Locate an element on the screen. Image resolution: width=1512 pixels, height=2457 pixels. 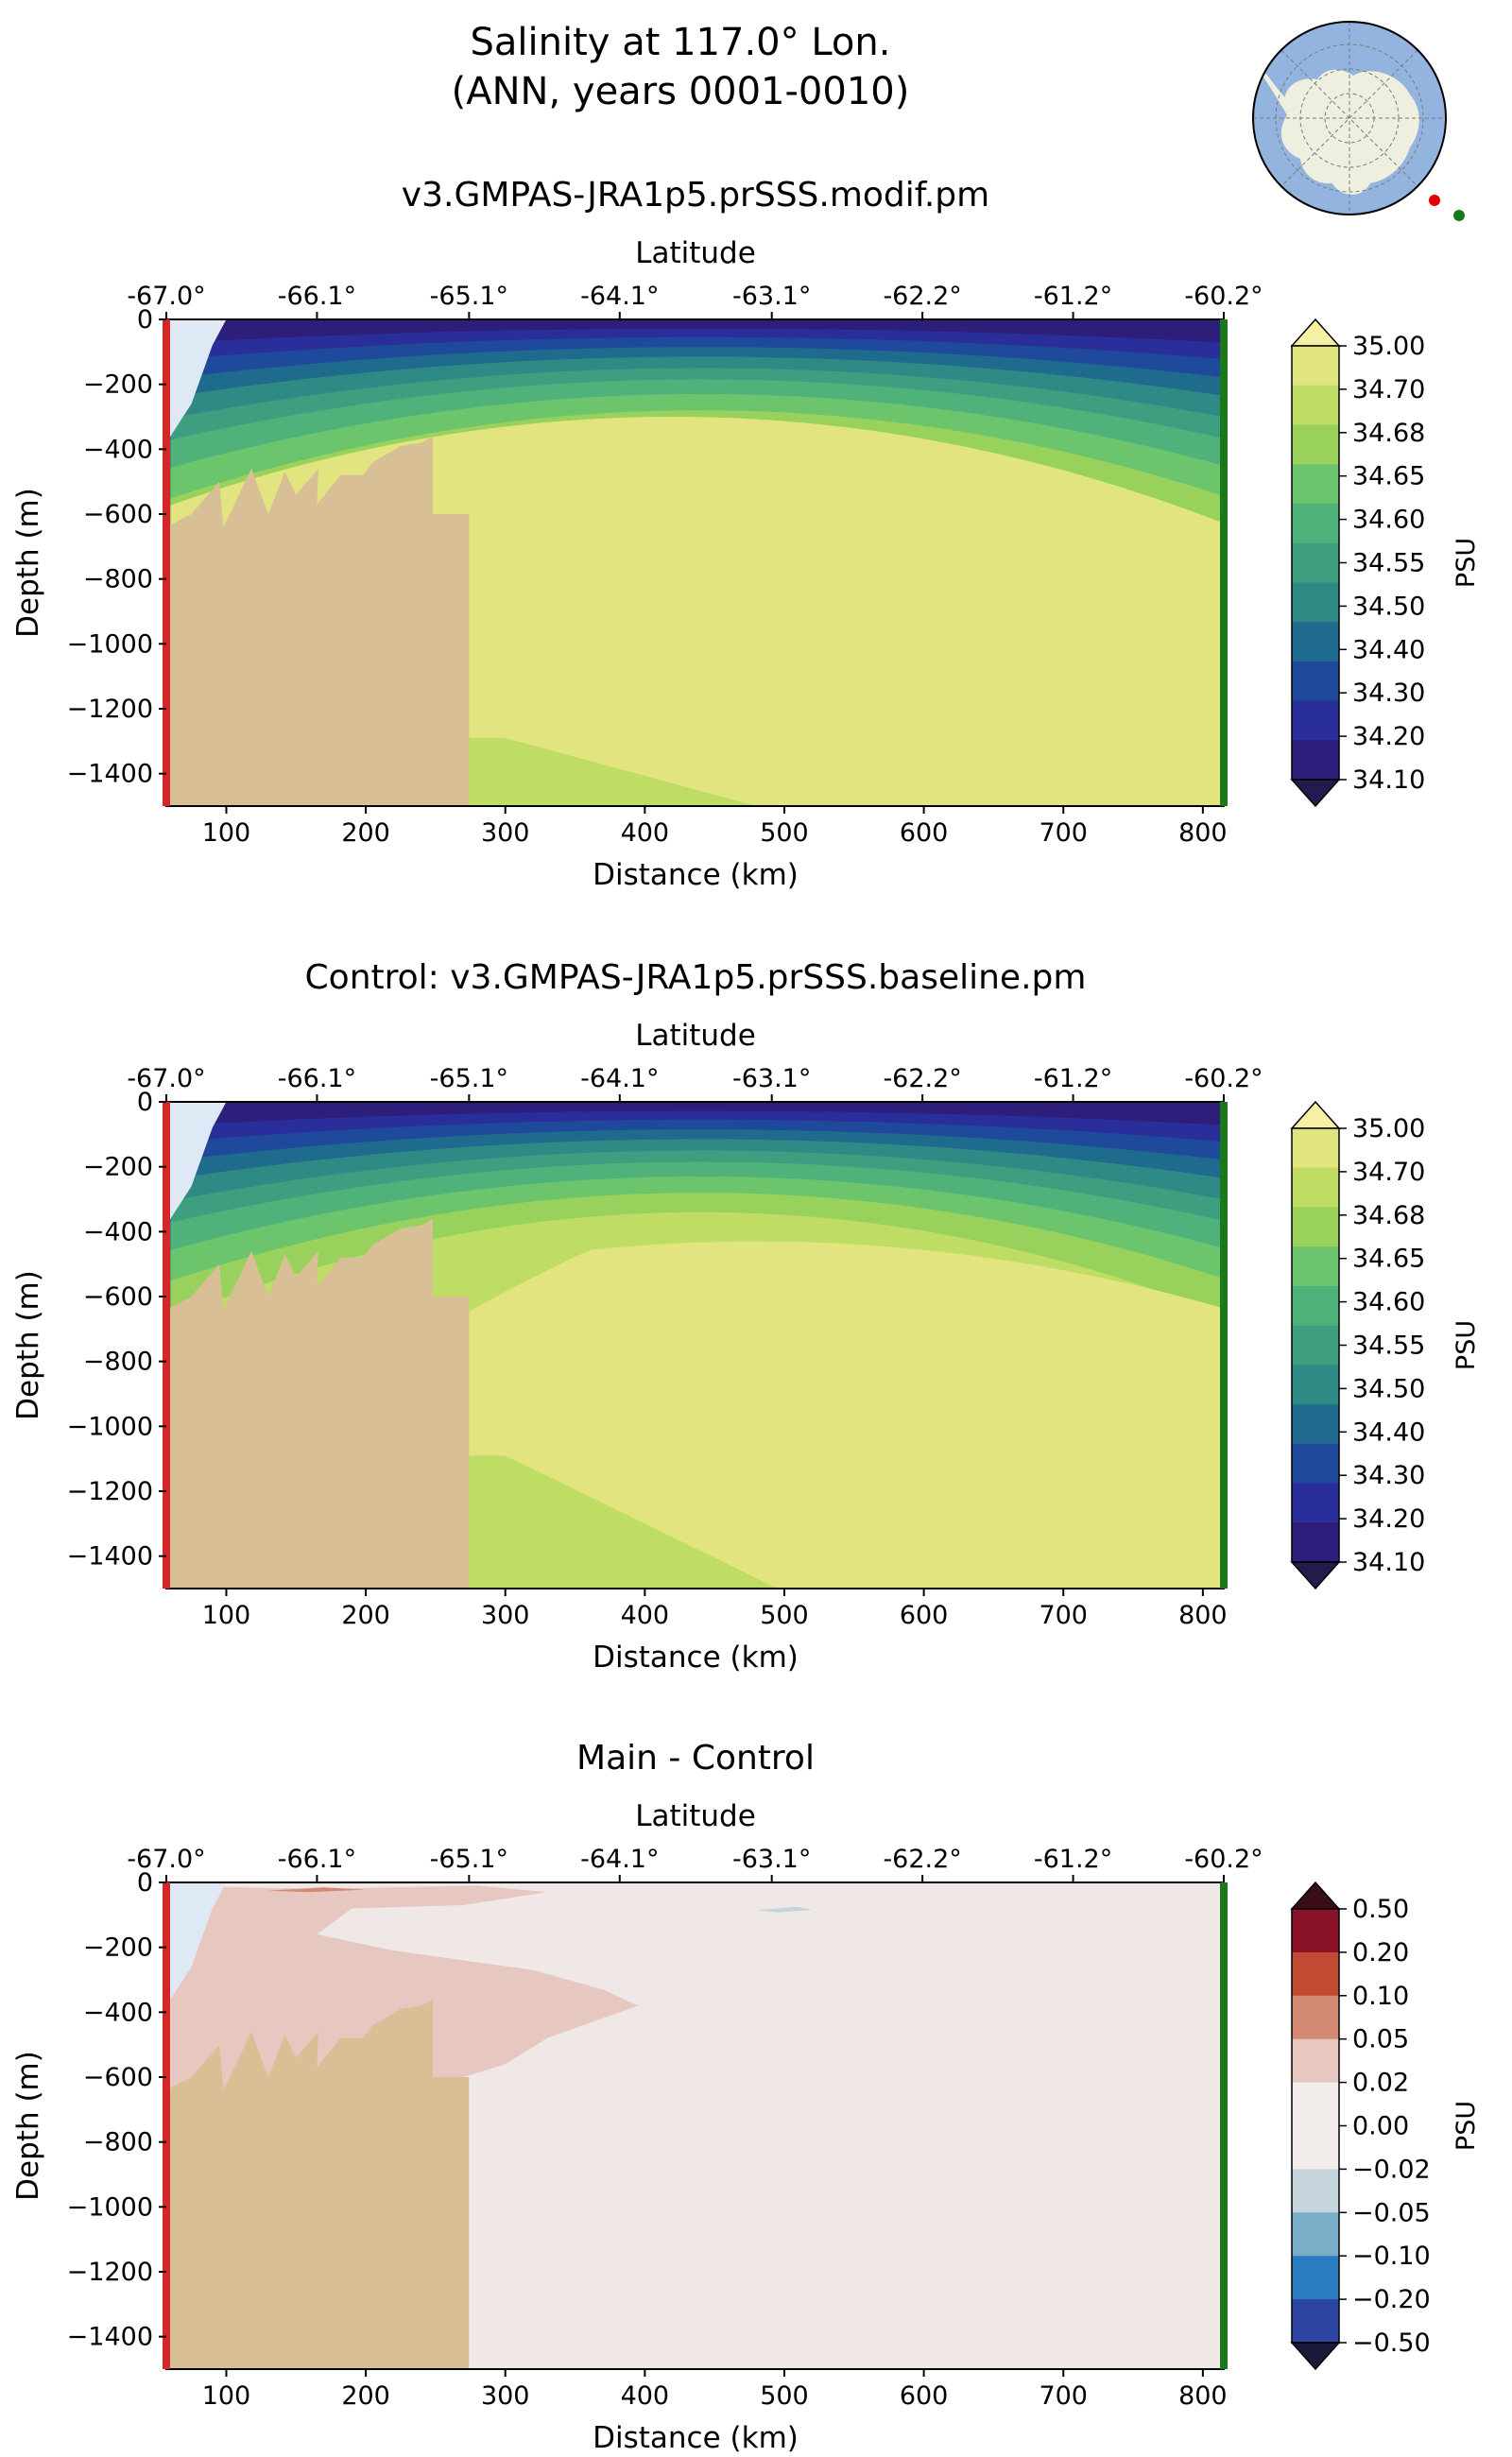
y-tick-label: −1200 is located at coordinates (110, 2272).